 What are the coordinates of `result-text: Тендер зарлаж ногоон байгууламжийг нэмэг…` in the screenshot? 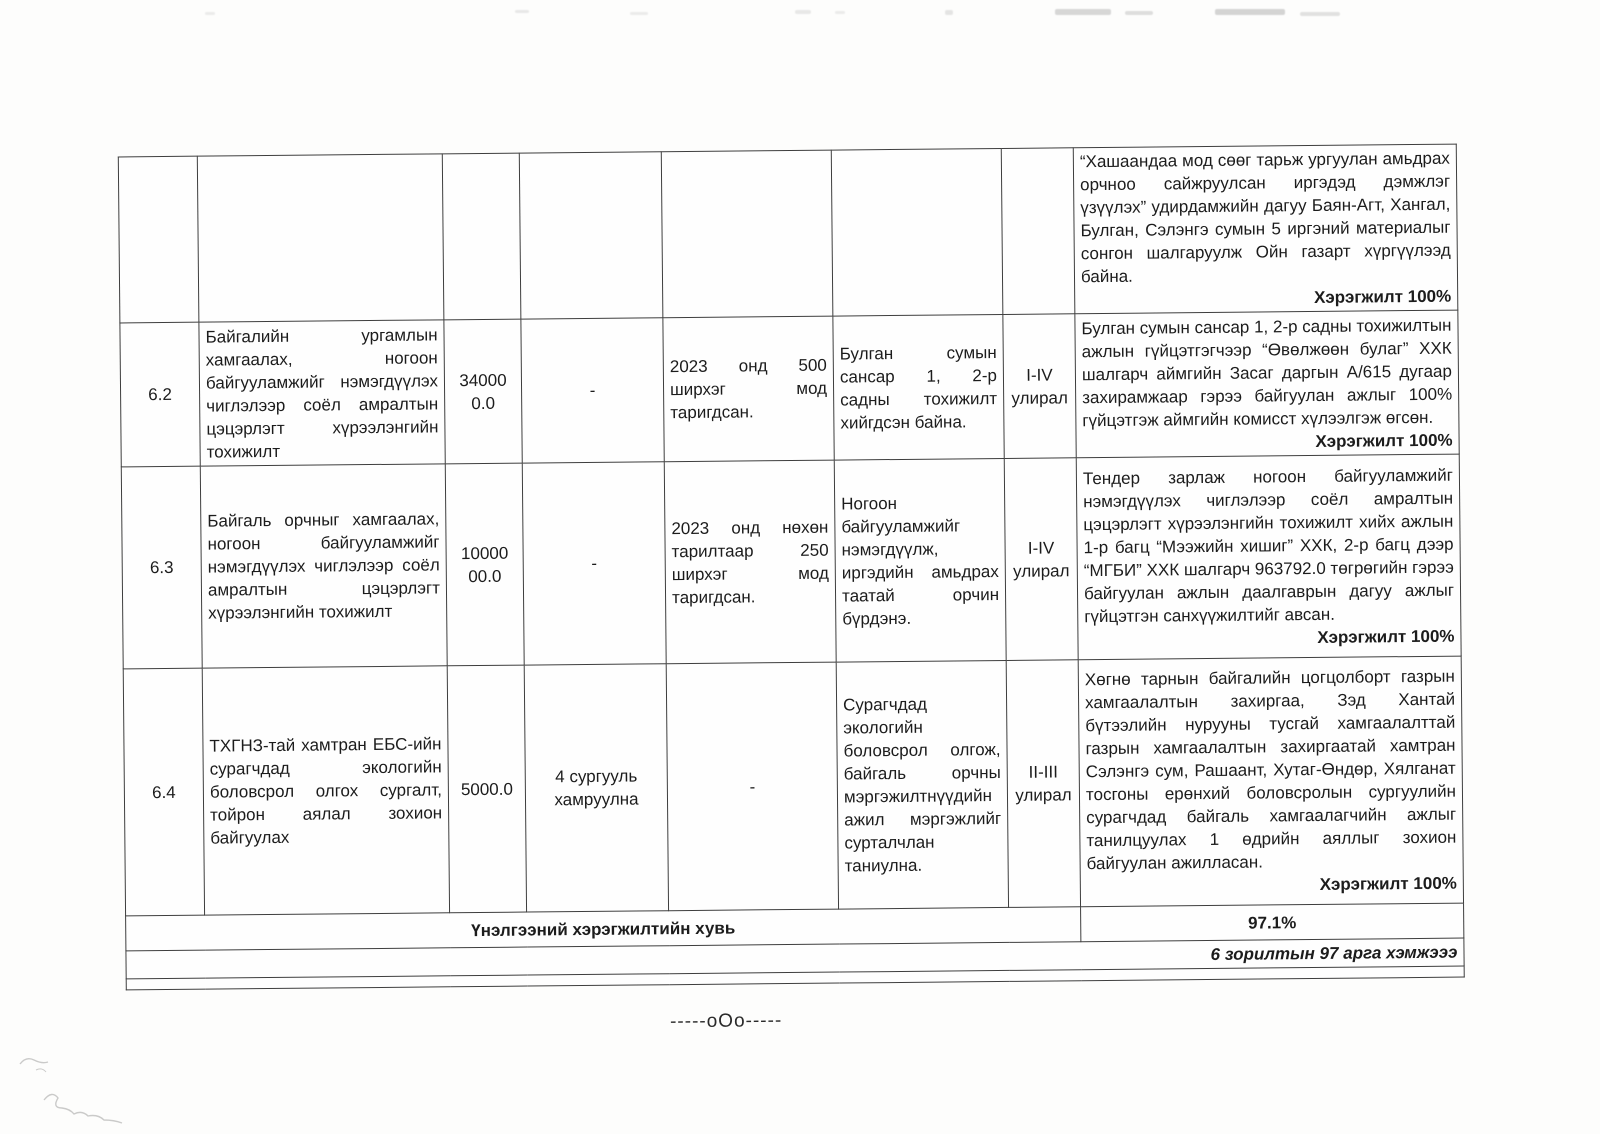 It's located at (1268, 545).